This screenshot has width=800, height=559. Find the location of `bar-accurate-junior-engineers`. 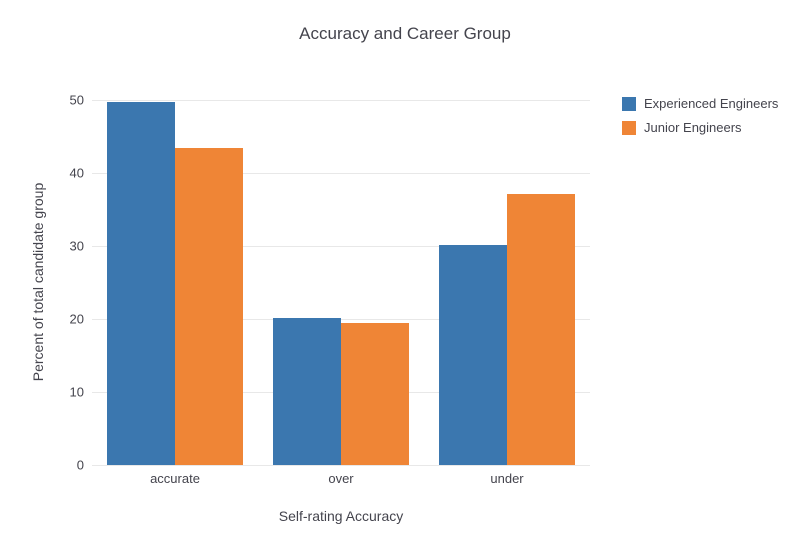

bar-accurate-junior-engineers is located at coordinates (209, 306).